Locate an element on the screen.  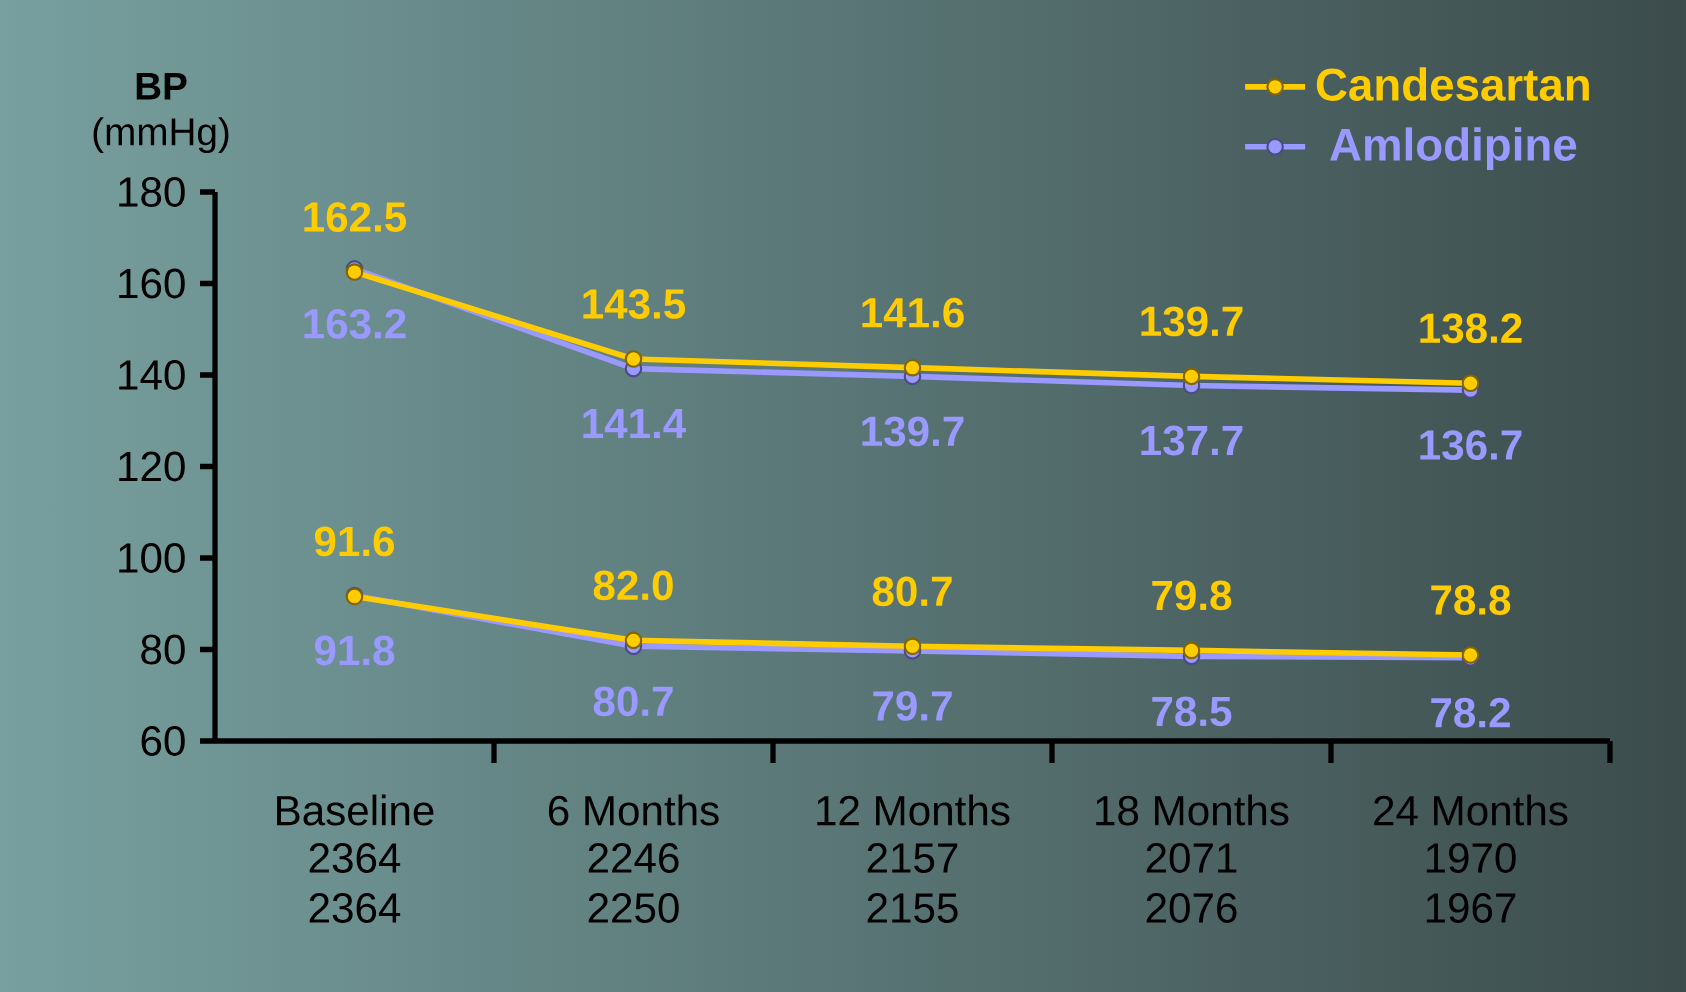
text: 2246 is located at coordinates (633, 858).